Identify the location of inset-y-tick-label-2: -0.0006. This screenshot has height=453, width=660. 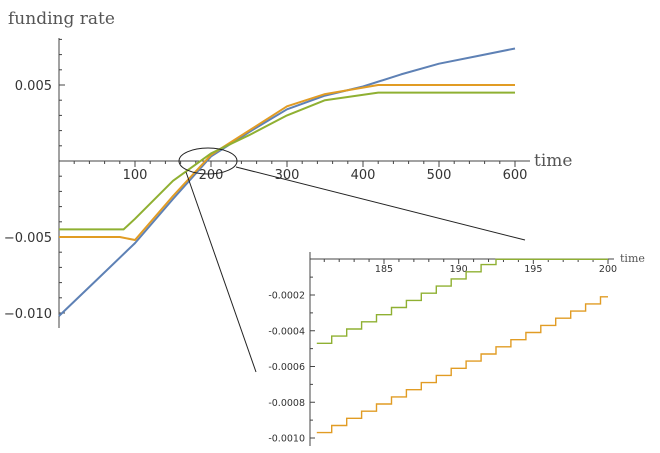
(286, 367).